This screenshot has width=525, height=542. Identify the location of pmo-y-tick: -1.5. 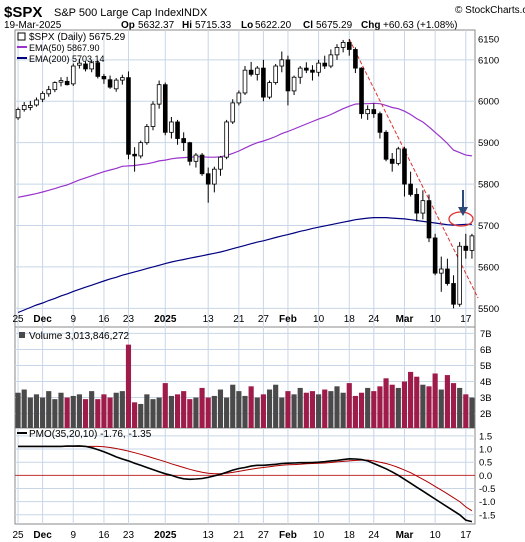
(487, 515).